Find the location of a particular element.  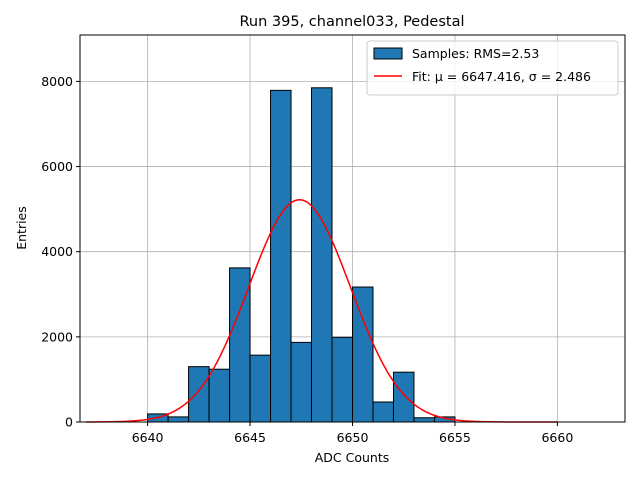

legend-samples-swatch is located at coordinates (388, 53).